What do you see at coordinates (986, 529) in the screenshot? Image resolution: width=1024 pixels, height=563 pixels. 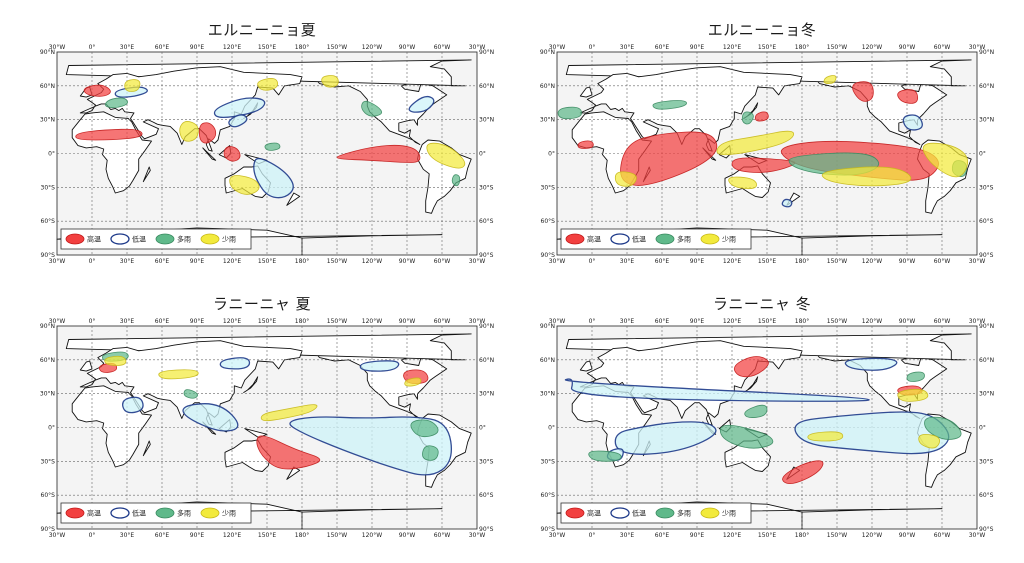 I see `lat-tick-label-right: 90°S` at bounding box center [986, 529].